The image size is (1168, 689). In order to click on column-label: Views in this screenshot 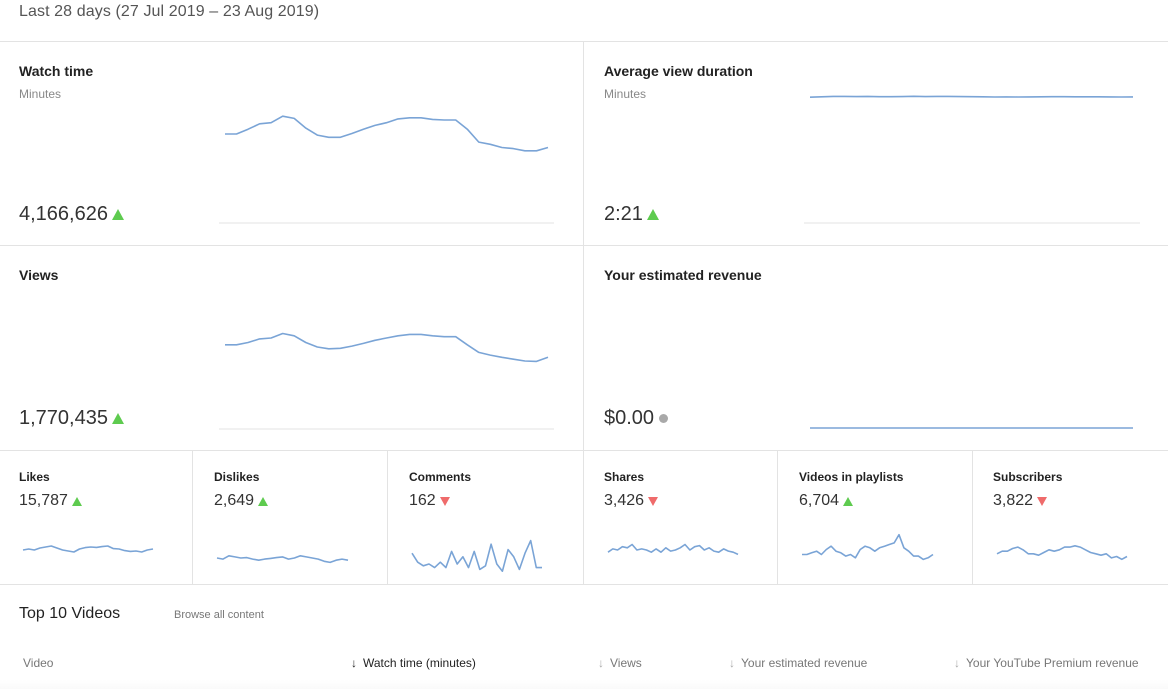, I will do `click(626, 663)`.